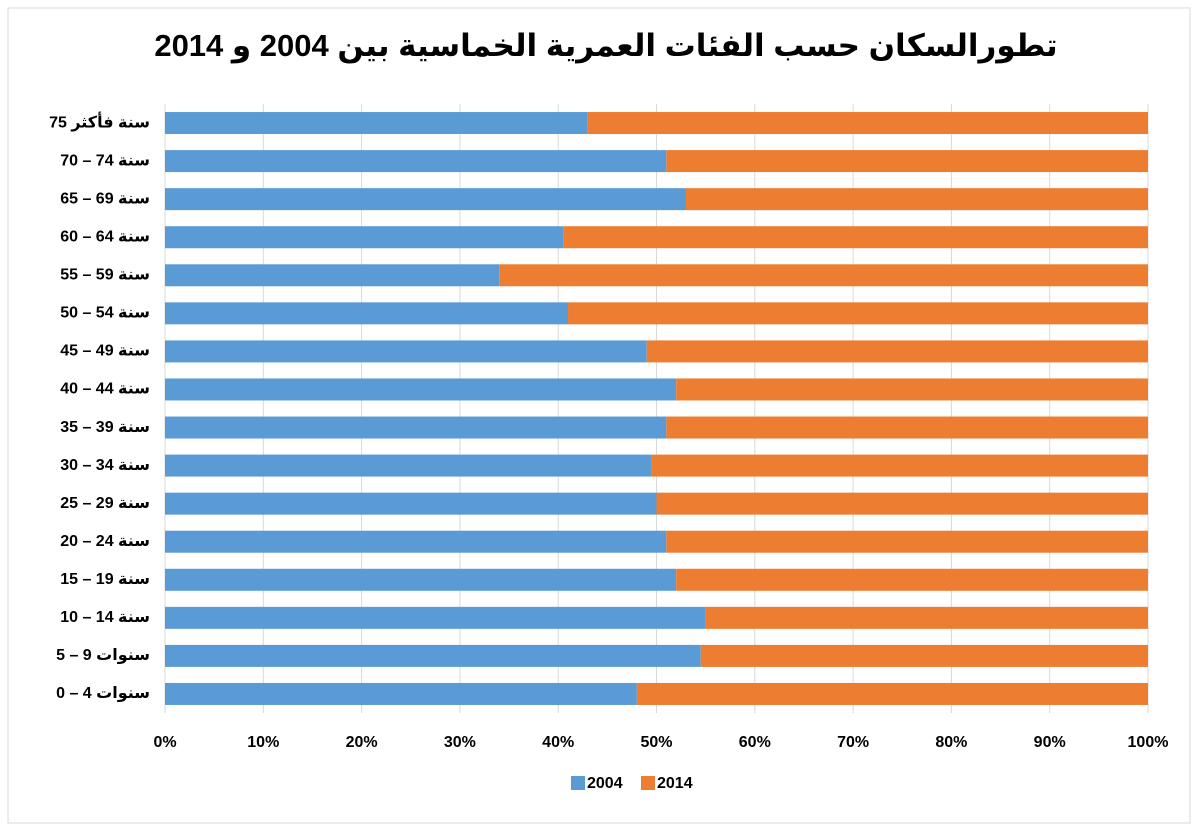 The height and width of the screenshot is (831, 1198). I want to click on x-tick-label: 90%, so click(1050, 742).